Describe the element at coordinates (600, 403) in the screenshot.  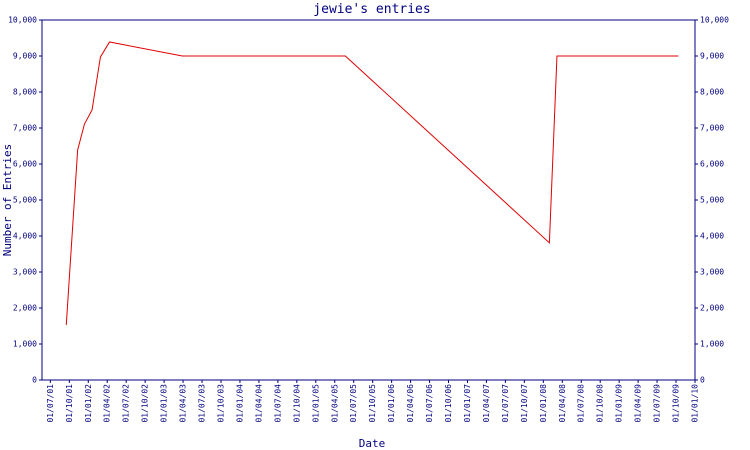
I see `x-tick-label: 01/10/08` at that location.